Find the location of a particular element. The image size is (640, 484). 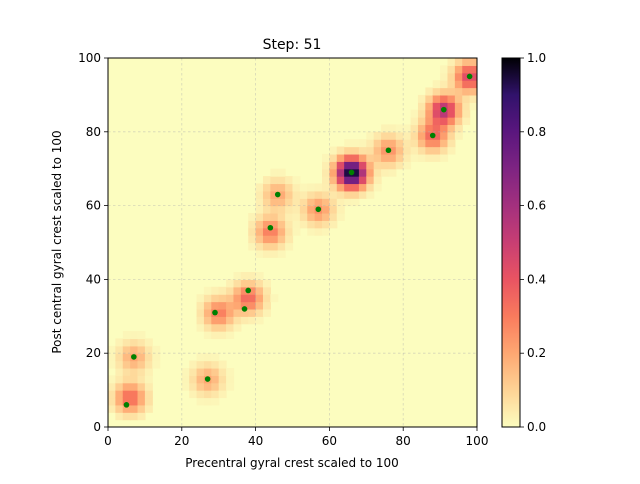

x-tick-label: 80 is located at coordinates (403, 441).